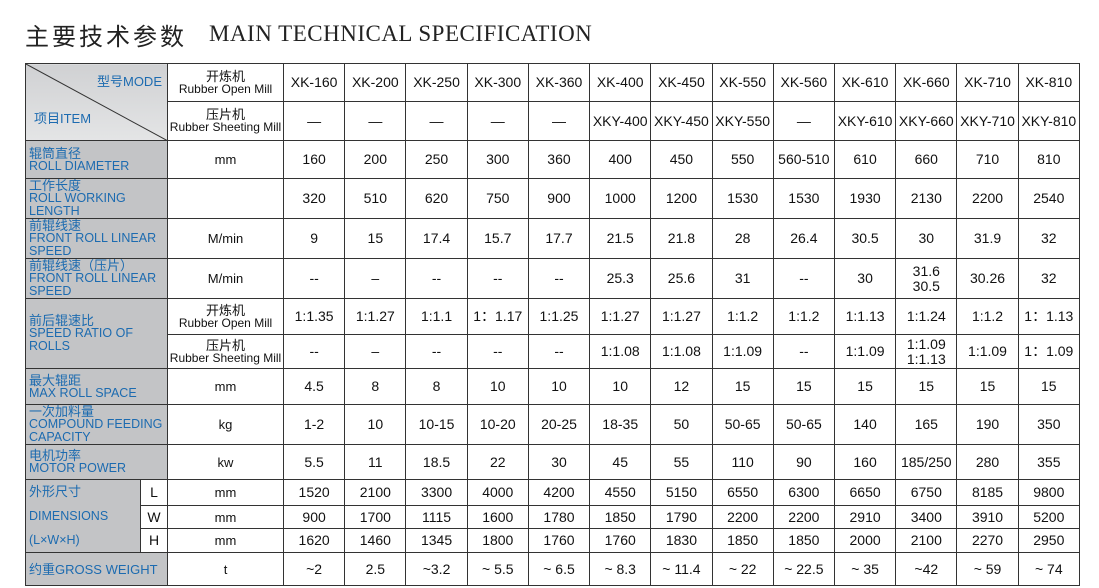 Image resolution: width=1099 pixels, height=588 pixels. Describe the element at coordinates (314, 492) in the screenshot. I see `text-line: 1520` at that location.